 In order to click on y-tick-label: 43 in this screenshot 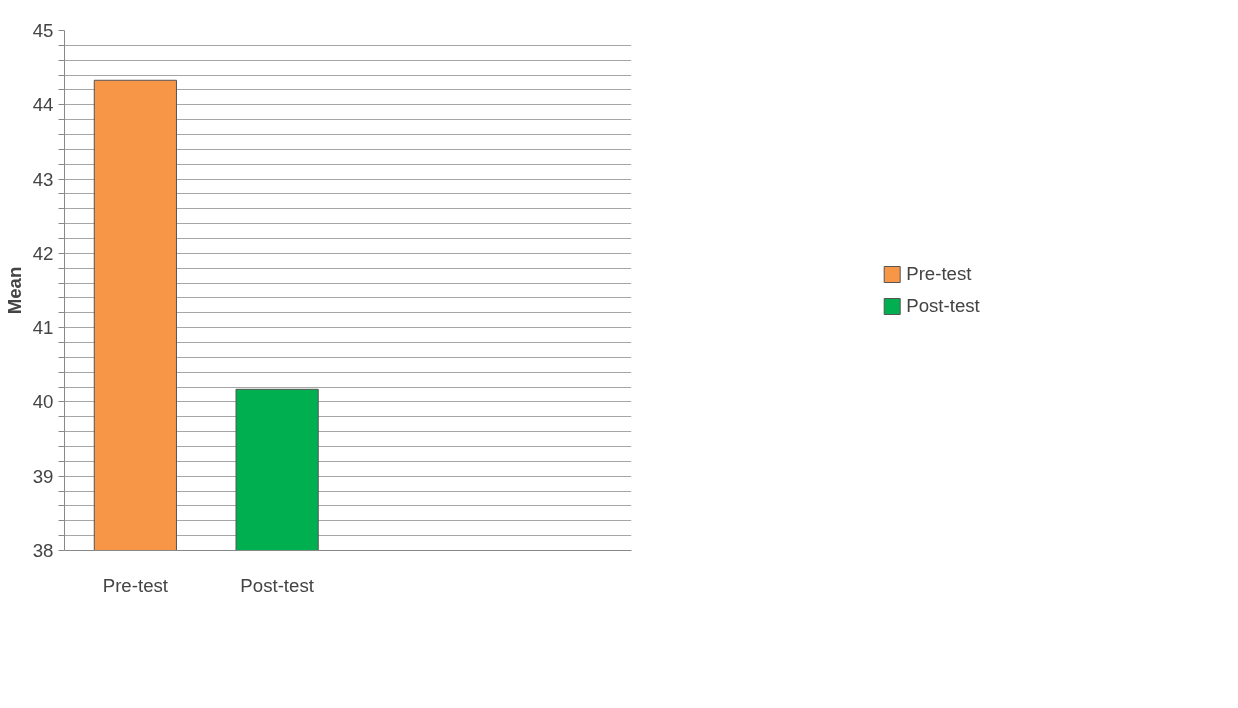, I will do `click(43, 179)`.